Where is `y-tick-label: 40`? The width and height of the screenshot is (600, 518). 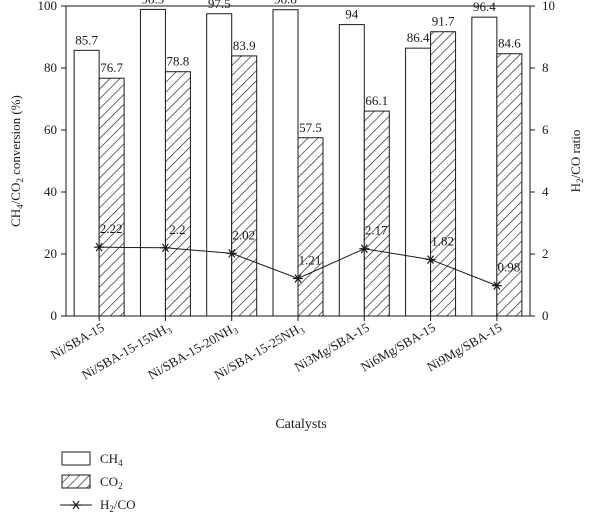 y-tick-label: 40 is located at coordinates (50, 191).